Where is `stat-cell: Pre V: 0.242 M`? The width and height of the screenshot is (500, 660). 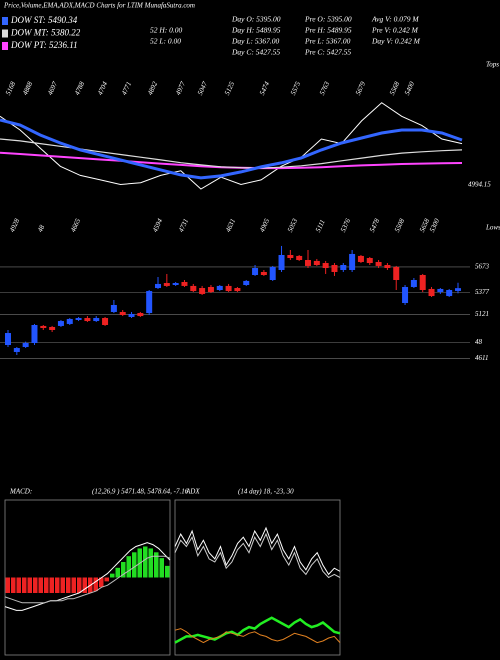 stat-cell: Pre V: 0.242 M is located at coordinates (395, 30).